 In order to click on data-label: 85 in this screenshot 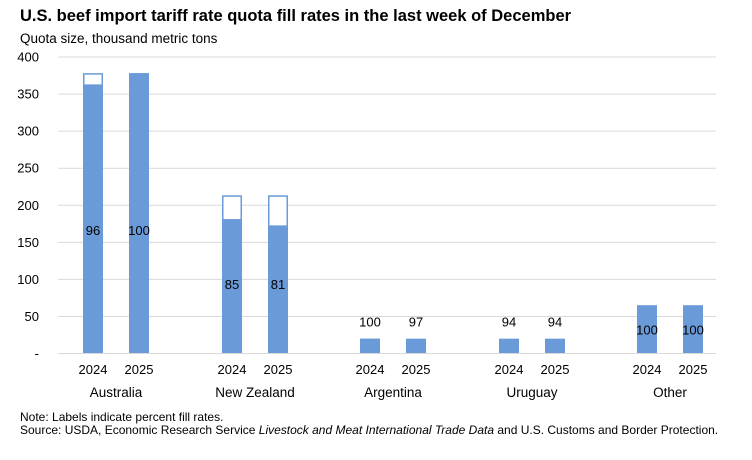, I will do `click(232, 284)`.